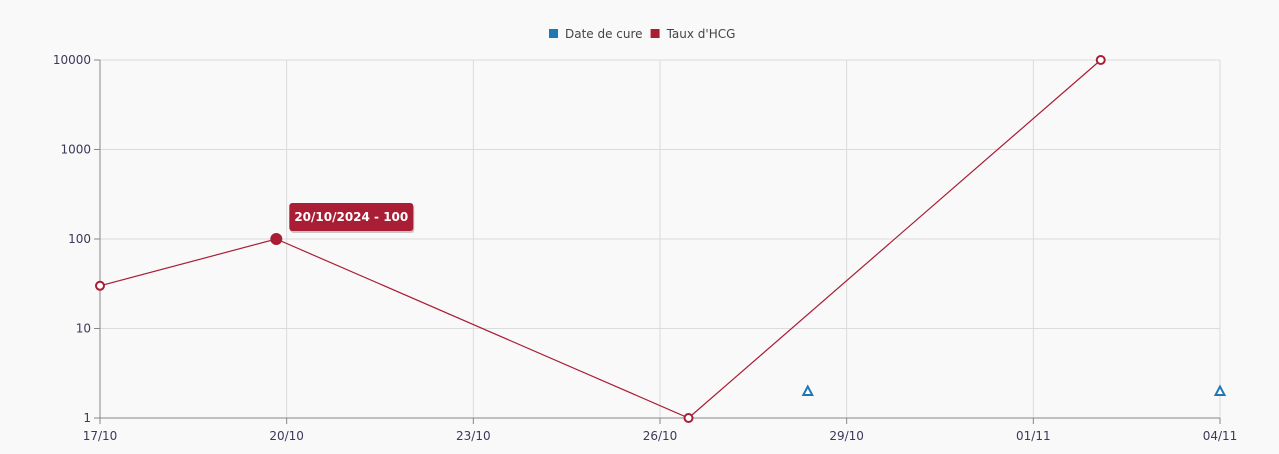  Describe the element at coordinates (846, 436) in the screenshot. I see `x-tick-label: 29/10` at that location.